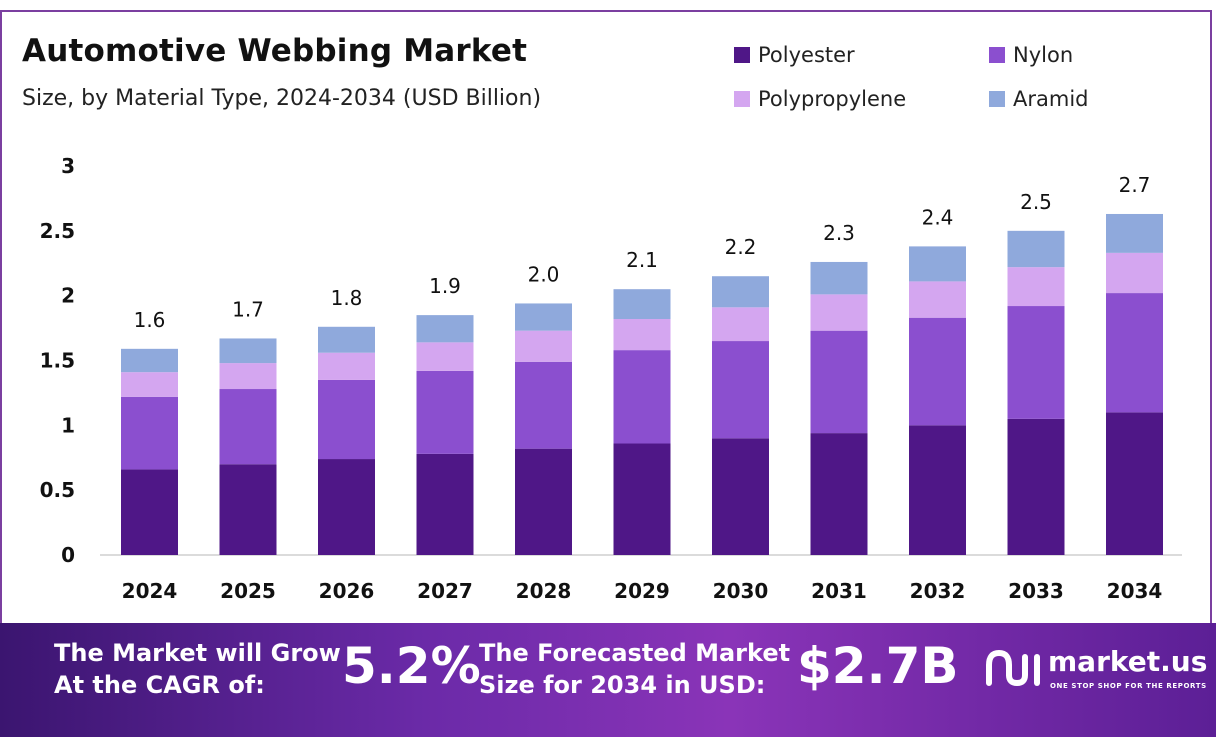  Describe the element at coordinates (248, 376) in the screenshot. I see `bar-polypropylene-2025` at that location.